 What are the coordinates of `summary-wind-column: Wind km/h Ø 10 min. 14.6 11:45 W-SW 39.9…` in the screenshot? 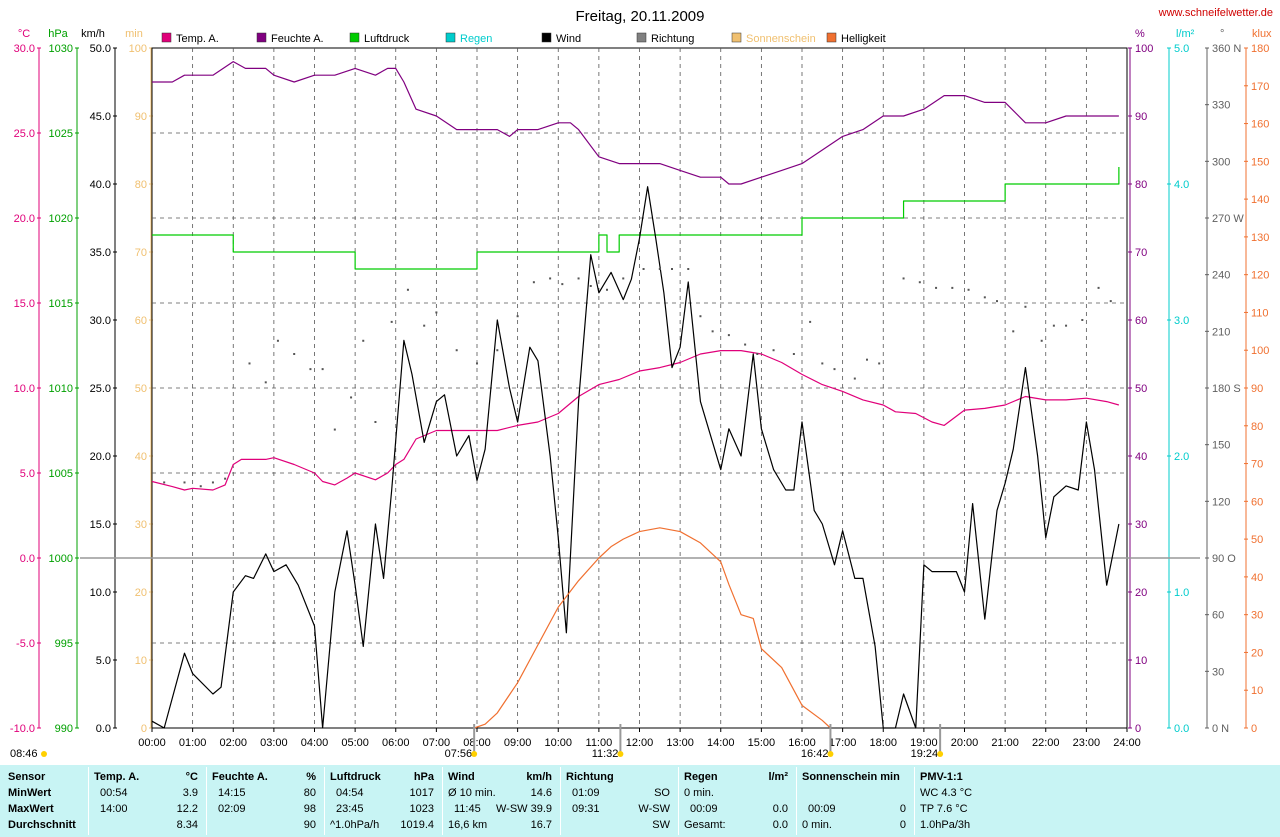 It's located at (501, 801).